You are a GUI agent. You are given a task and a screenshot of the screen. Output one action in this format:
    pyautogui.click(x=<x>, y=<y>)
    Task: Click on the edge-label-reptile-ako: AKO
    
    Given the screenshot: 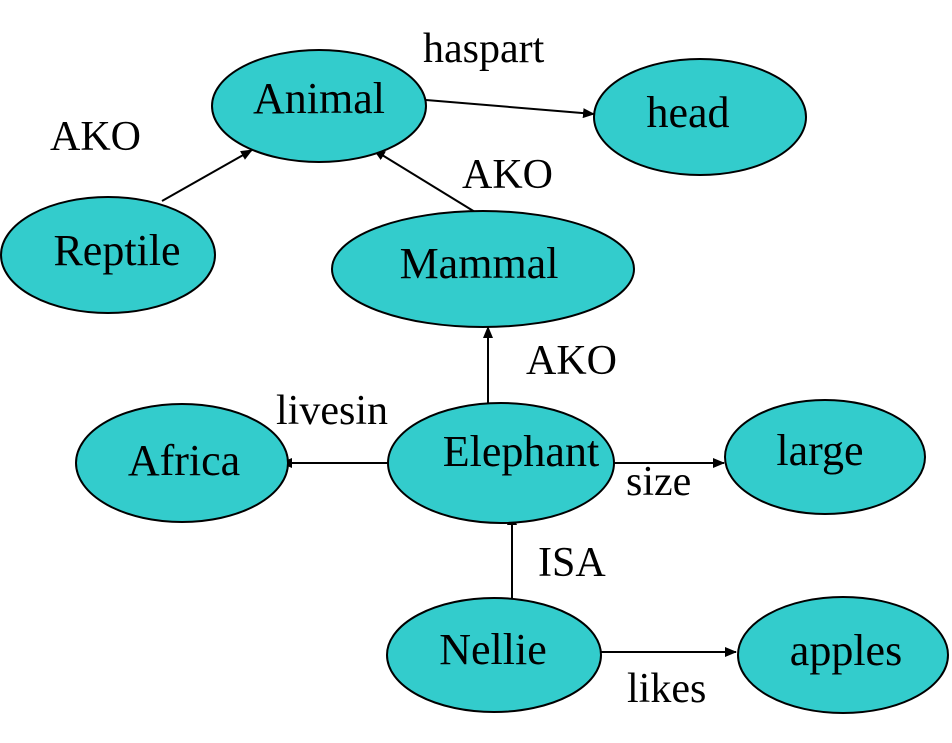 What is the action you would take?
    pyautogui.click(x=95, y=137)
    